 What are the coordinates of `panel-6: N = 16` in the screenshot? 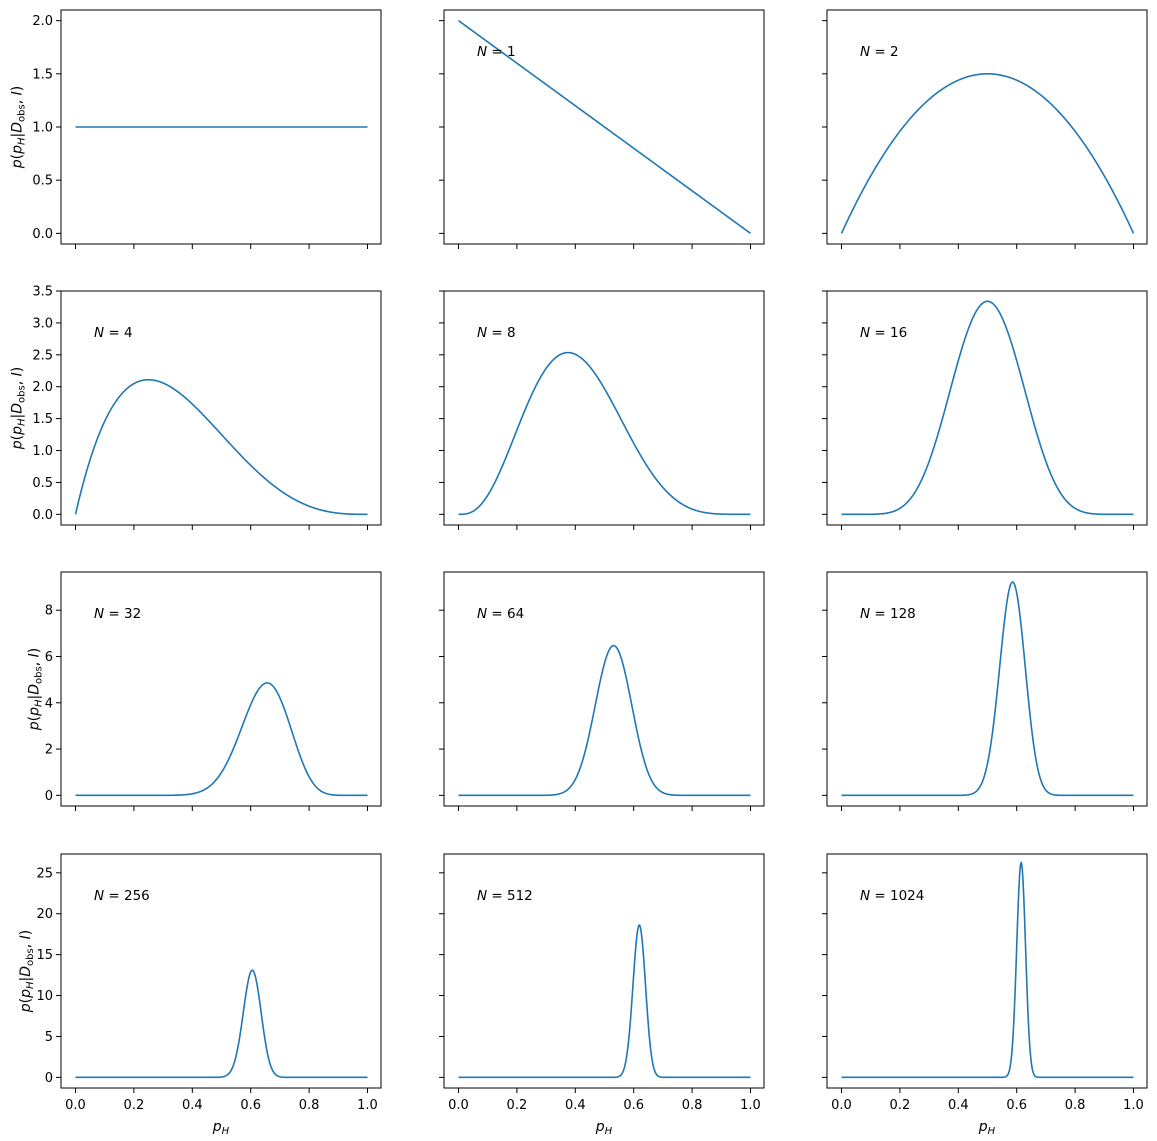 It's located at (985, 410).